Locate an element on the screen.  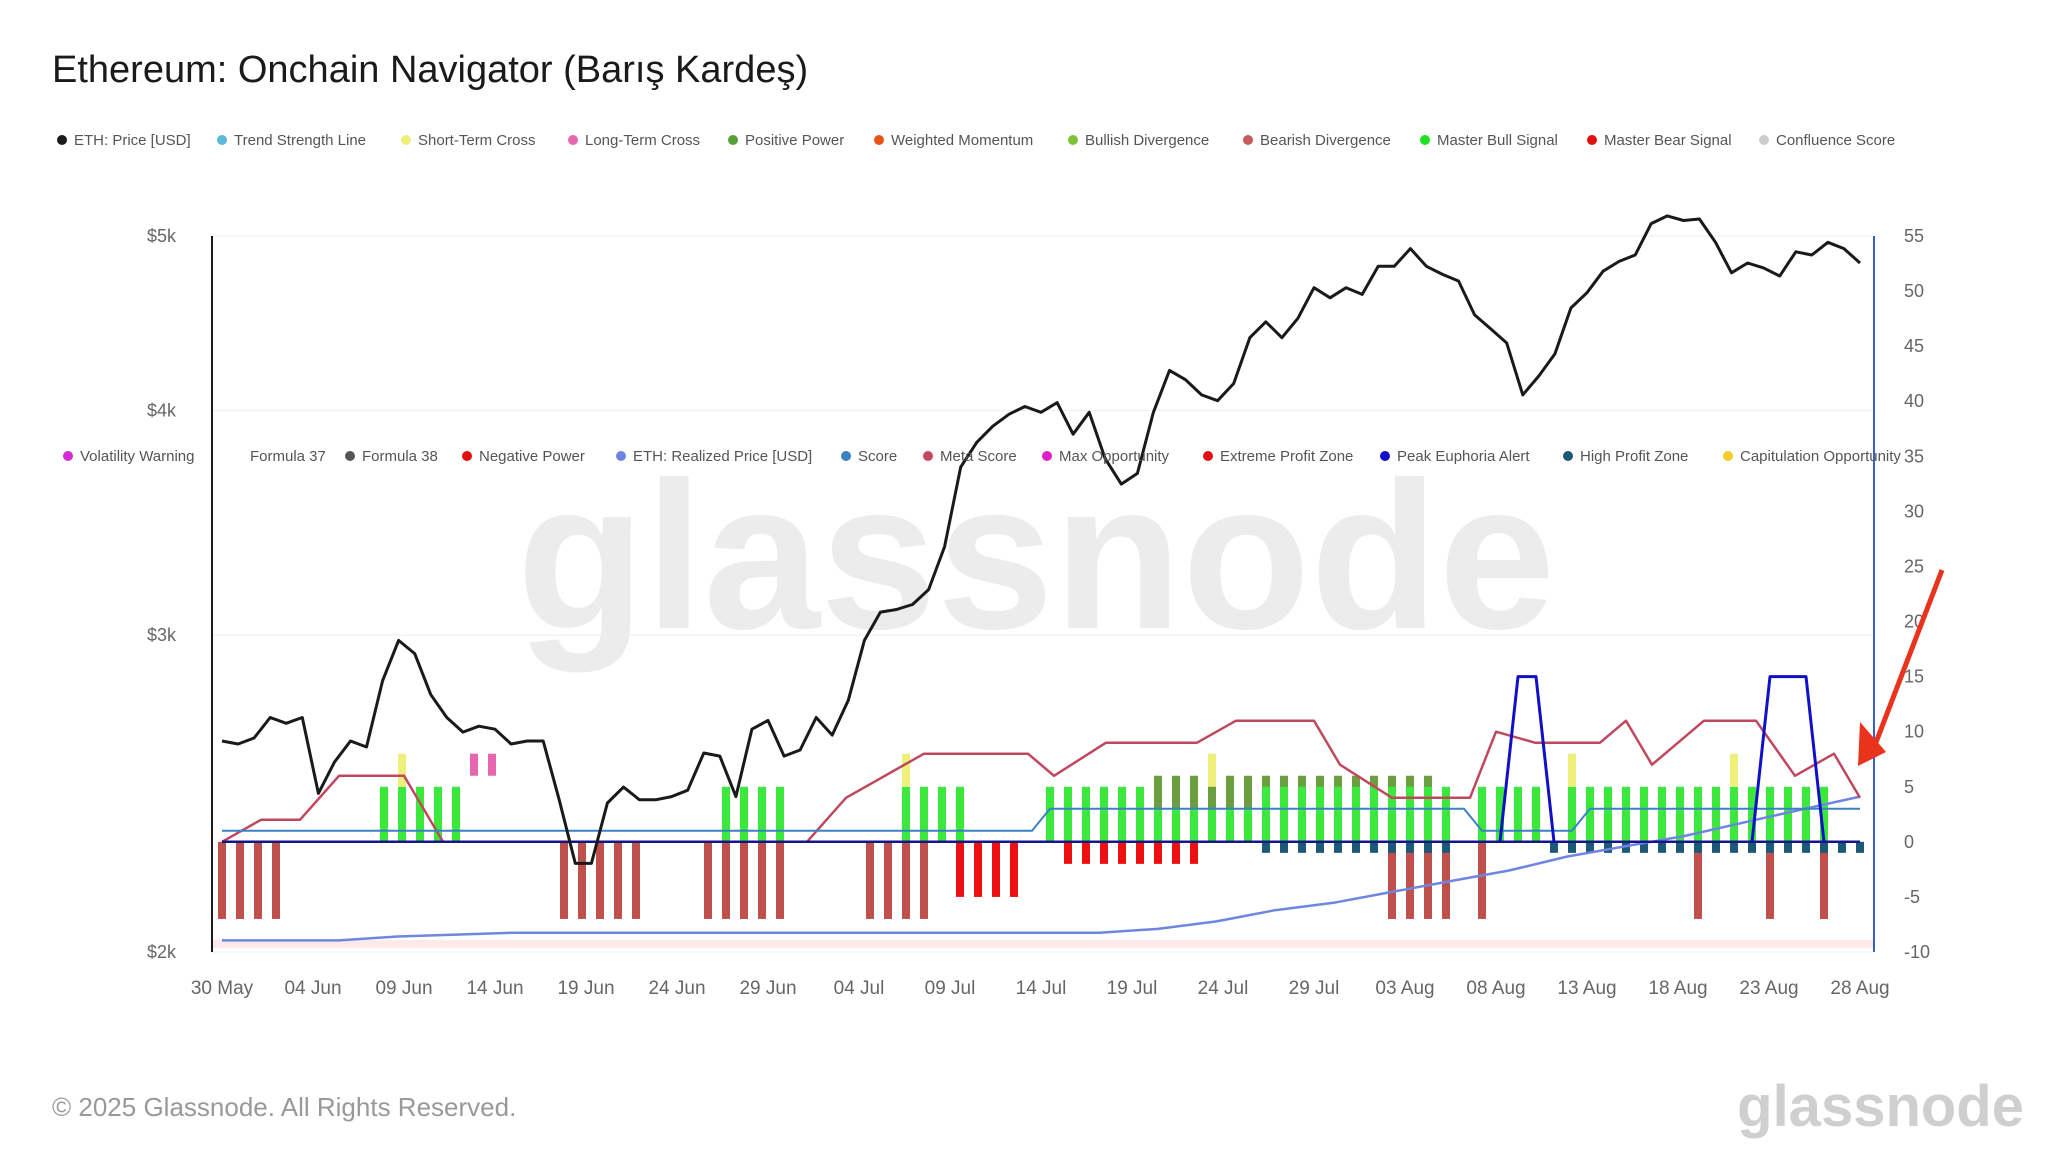
x-tick-label: 30 May is located at coordinates (222, 988).